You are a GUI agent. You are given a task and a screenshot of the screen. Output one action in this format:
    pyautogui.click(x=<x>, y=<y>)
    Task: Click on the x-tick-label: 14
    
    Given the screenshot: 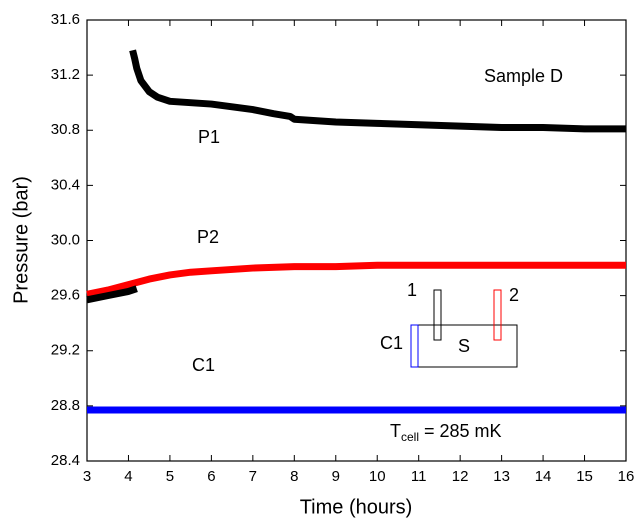 What is the action you would take?
    pyautogui.click(x=543, y=476)
    